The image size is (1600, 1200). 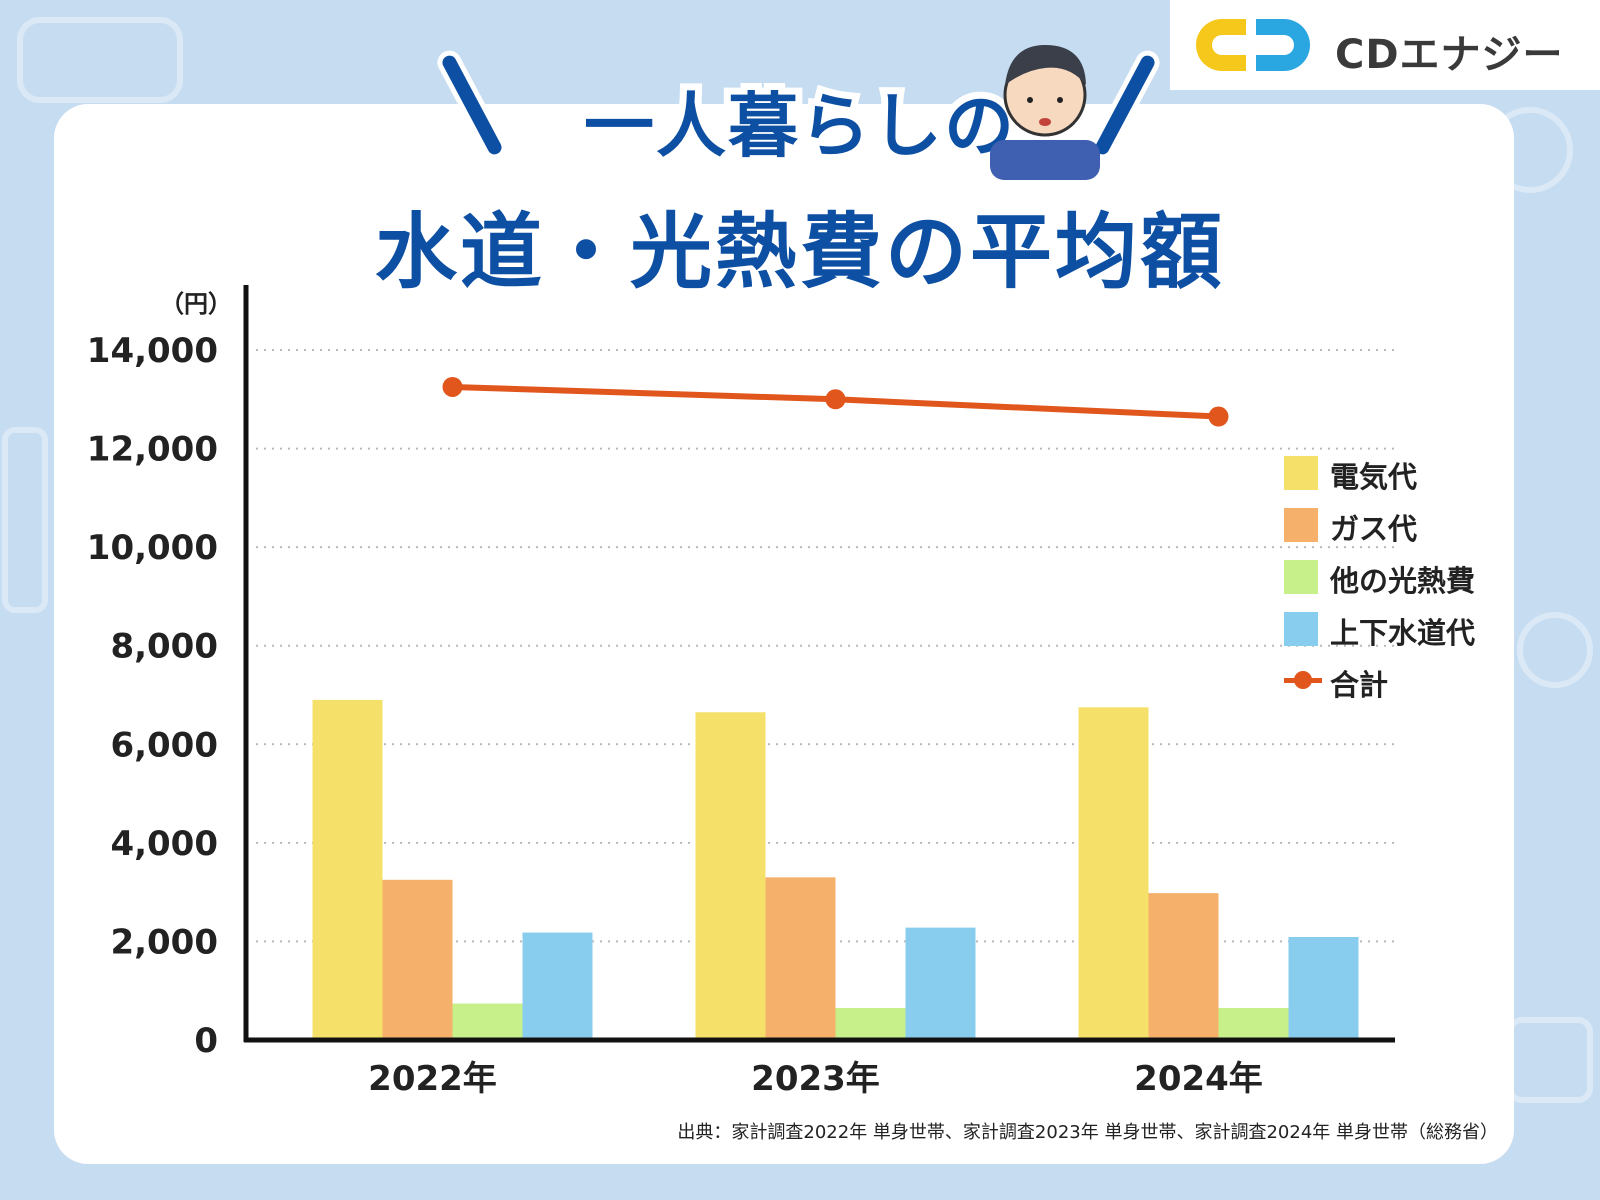 I want to click on y-tick-label: 4,000, so click(x=164, y=844).